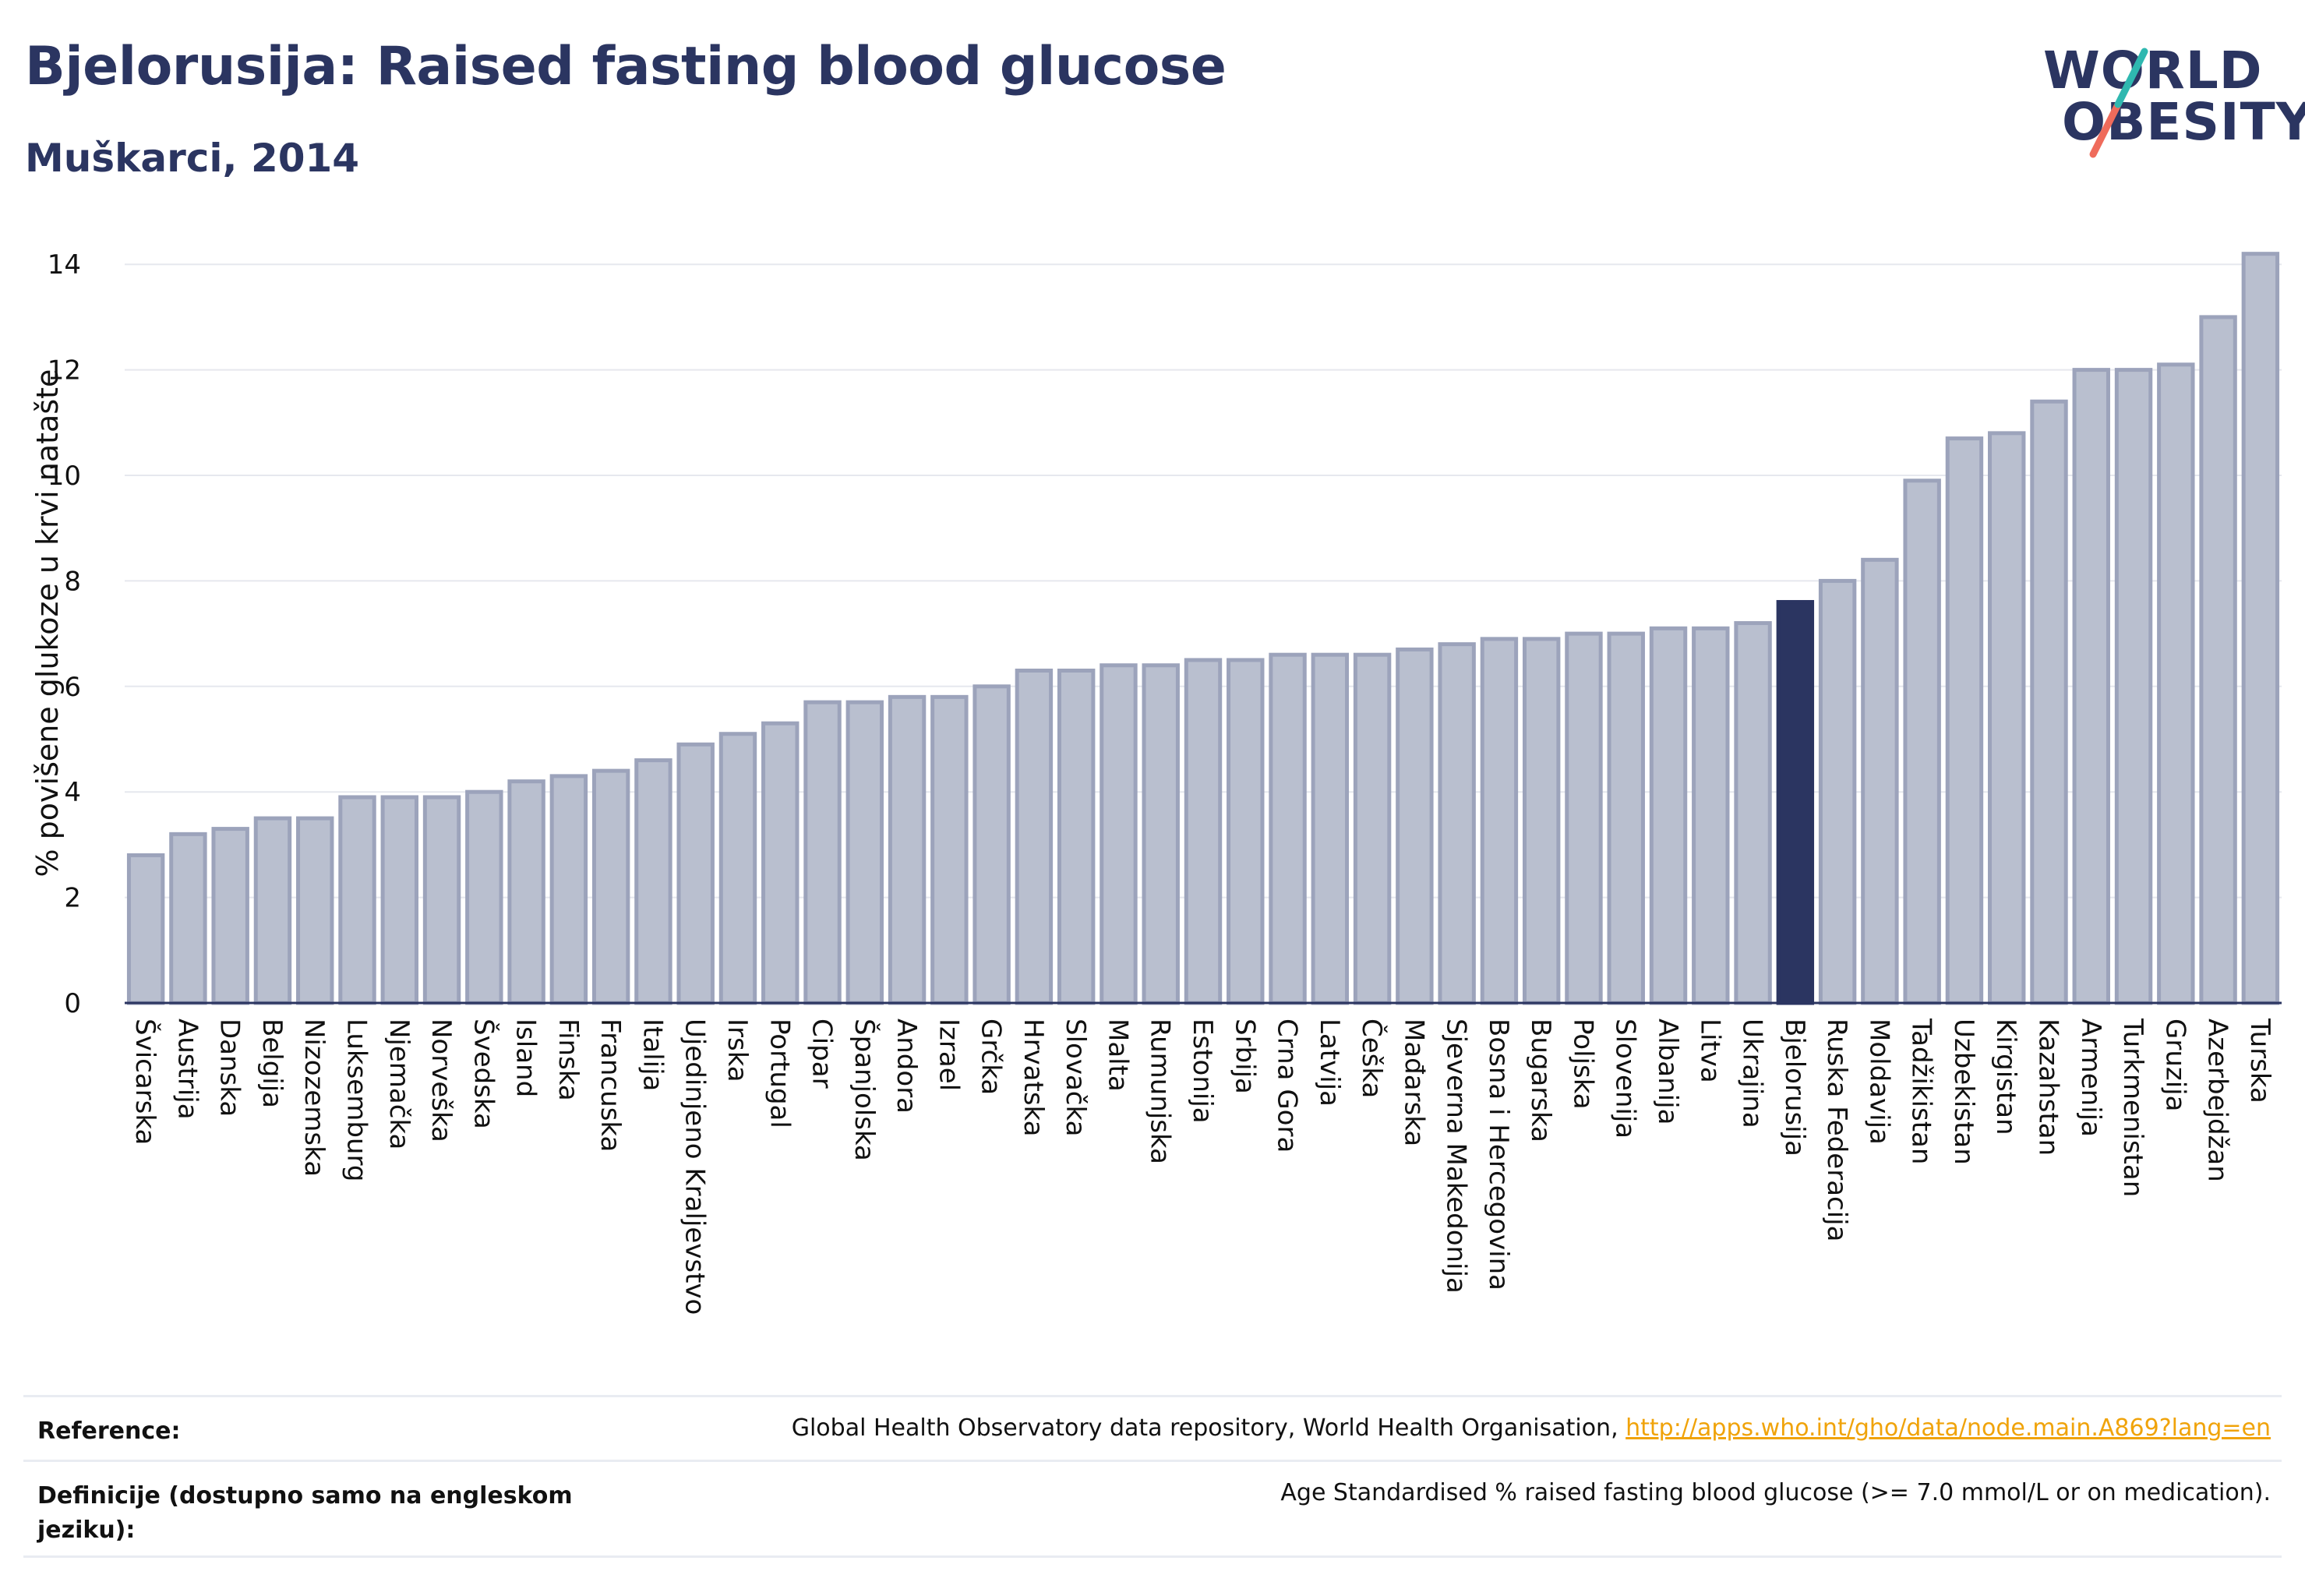 The height and width of the screenshot is (1596, 2305). What do you see at coordinates (2006, 1077) in the screenshot?
I see `x-tick-label: Kirgistan` at bounding box center [2006, 1077].